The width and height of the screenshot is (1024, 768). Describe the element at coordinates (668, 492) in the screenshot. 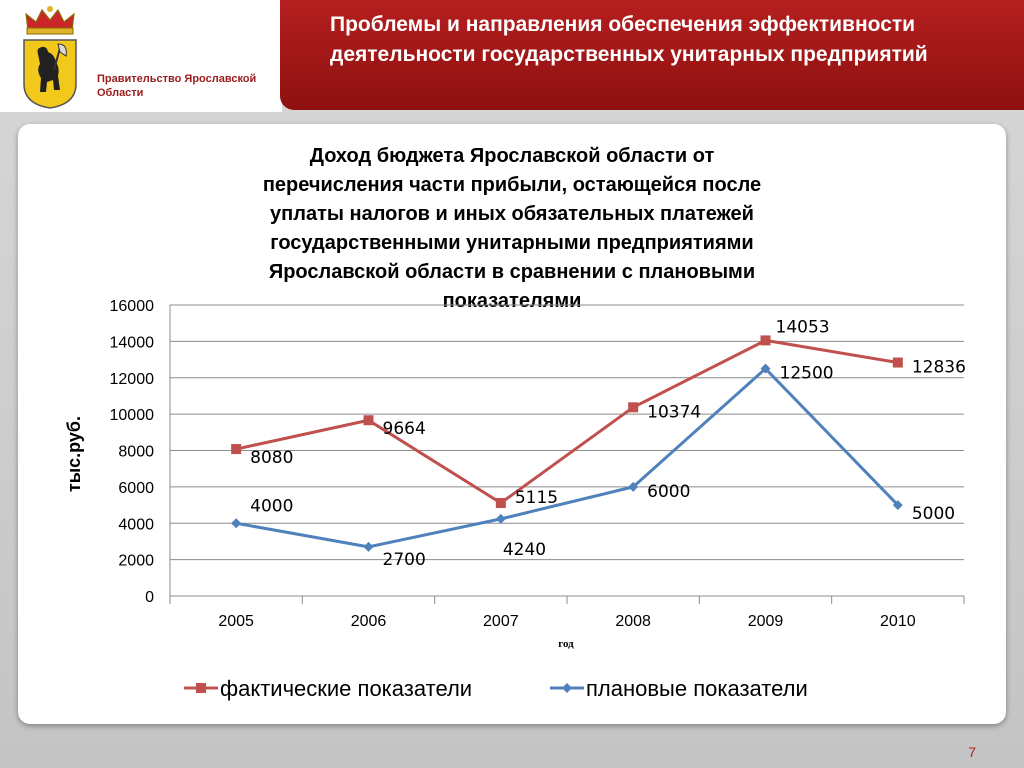

I see `data-label: 6000` at that location.